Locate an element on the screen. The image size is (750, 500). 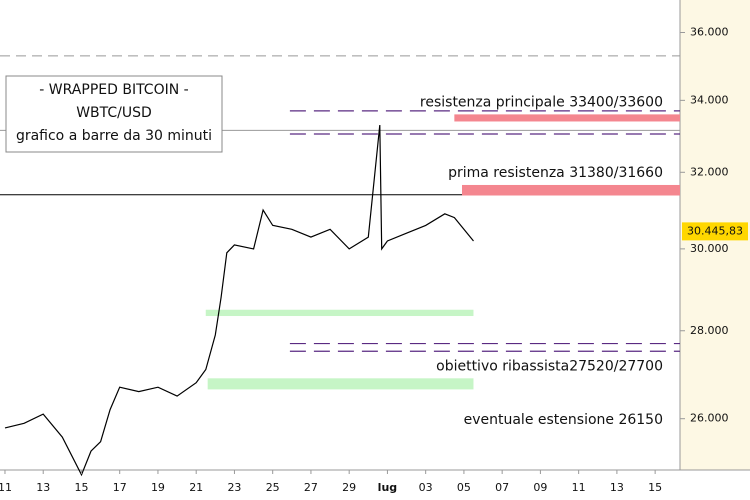
y-tick-label: 30.000 is located at coordinates (709, 248).